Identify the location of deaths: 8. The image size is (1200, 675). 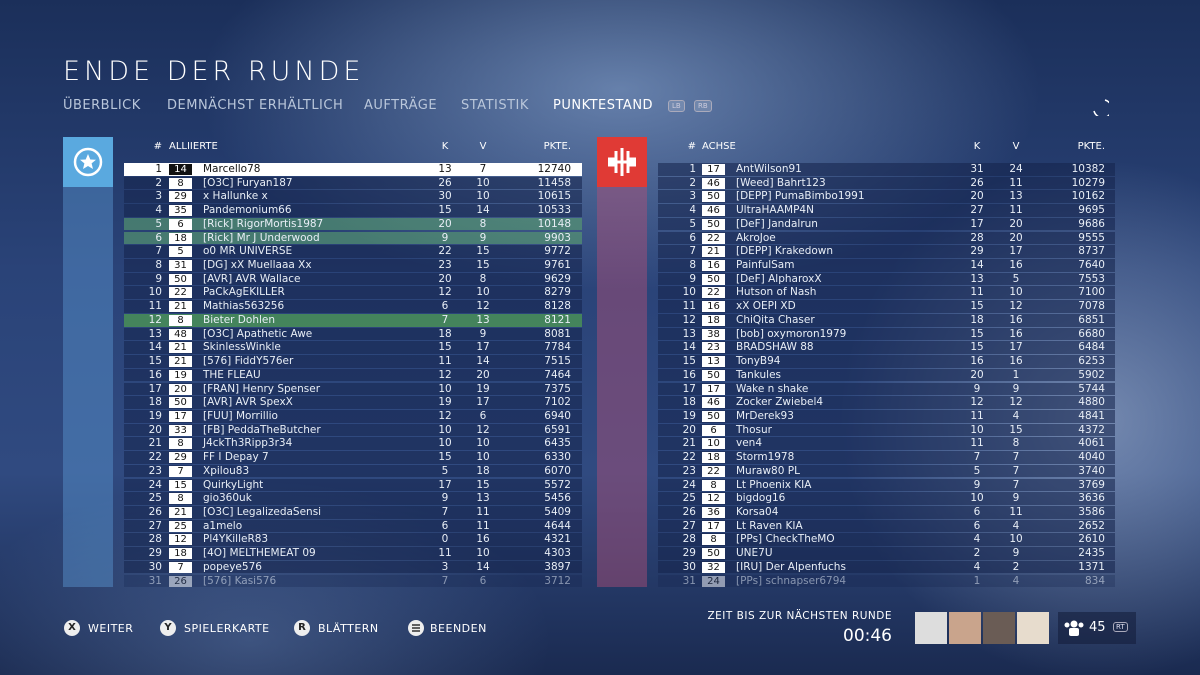
(483, 278).